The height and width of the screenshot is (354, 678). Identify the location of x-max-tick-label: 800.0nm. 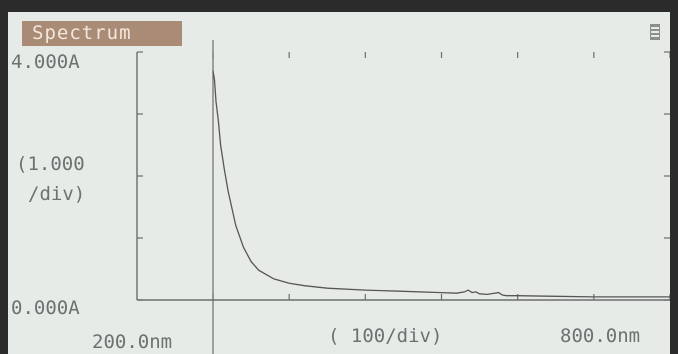
(600, 336).